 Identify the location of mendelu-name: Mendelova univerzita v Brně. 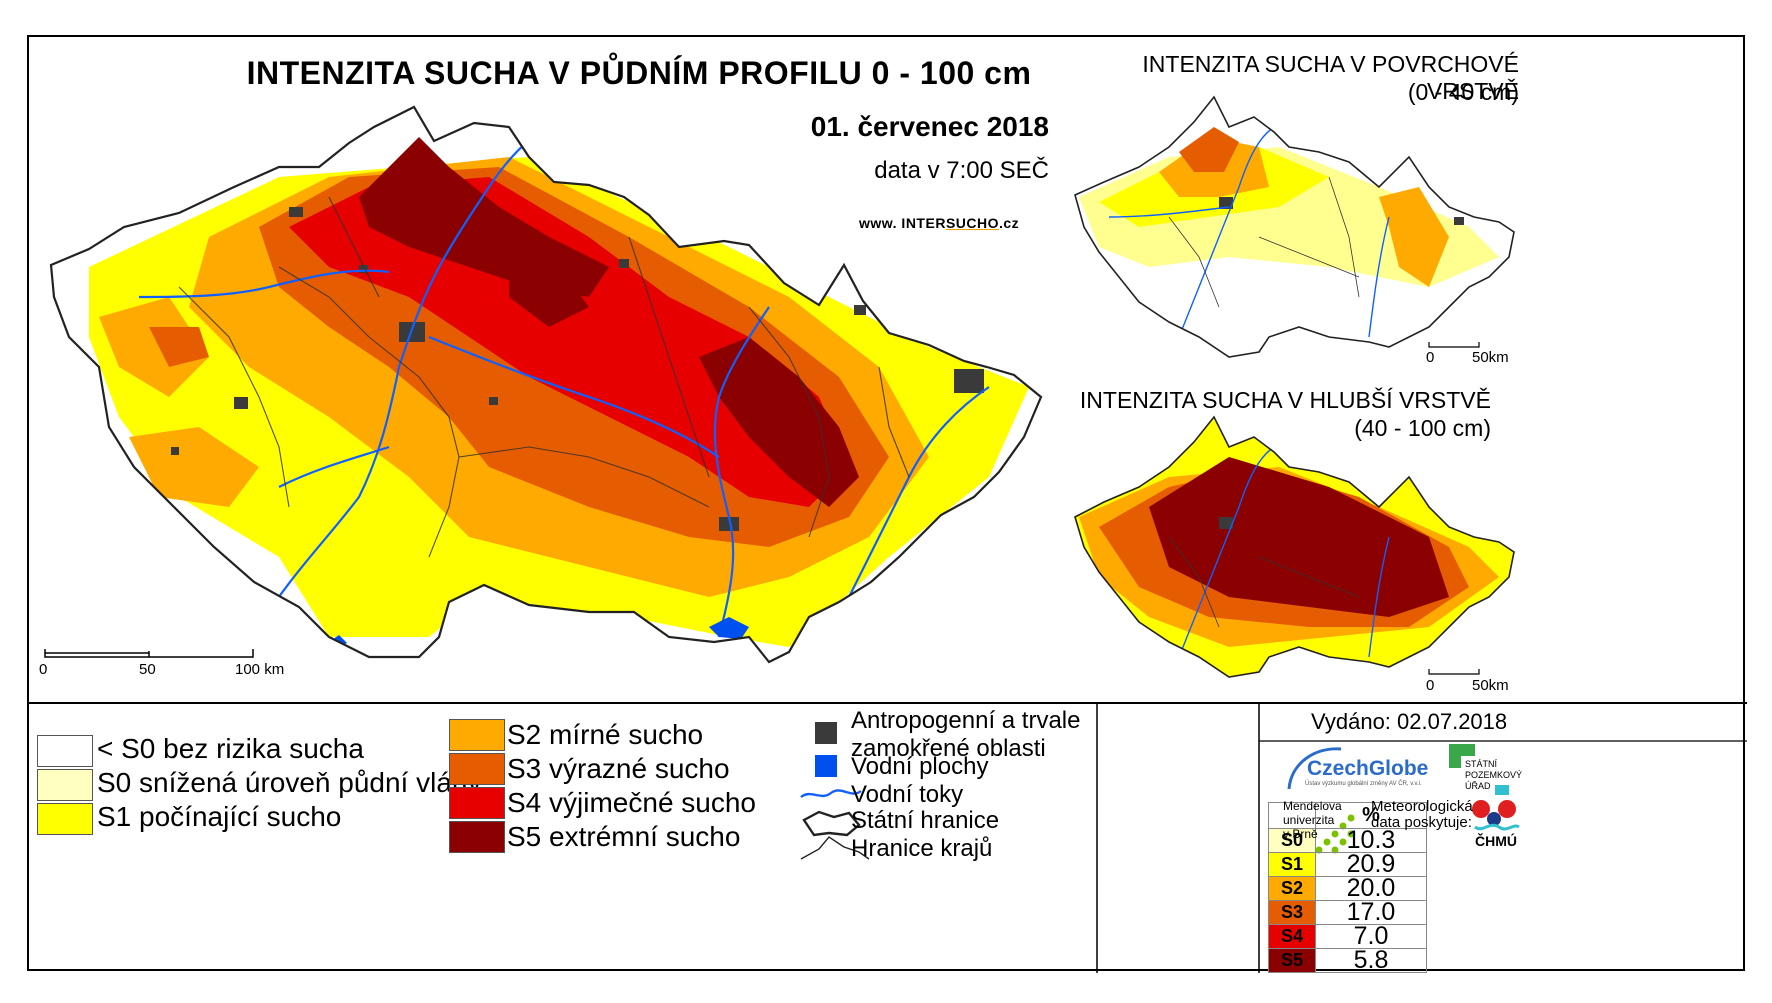
(1312, 820).